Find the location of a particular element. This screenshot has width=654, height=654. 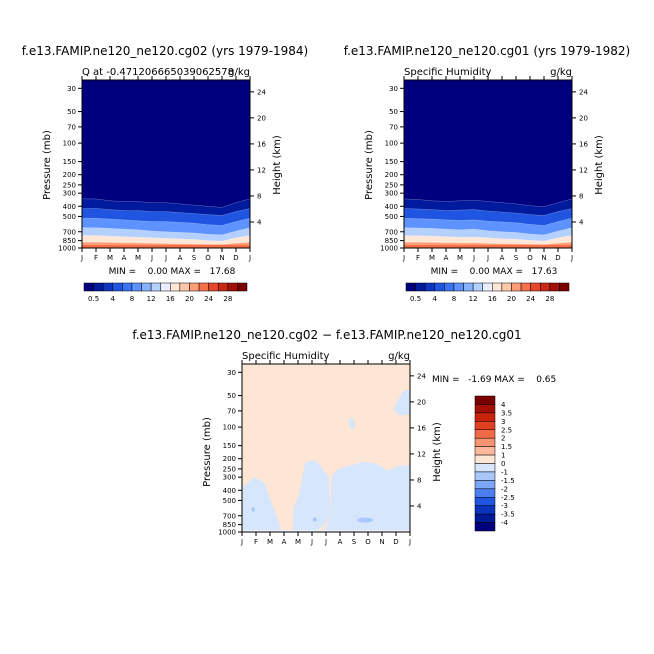

panel-cg02-ytick-label: 150 is located at coordinates (69, 162).